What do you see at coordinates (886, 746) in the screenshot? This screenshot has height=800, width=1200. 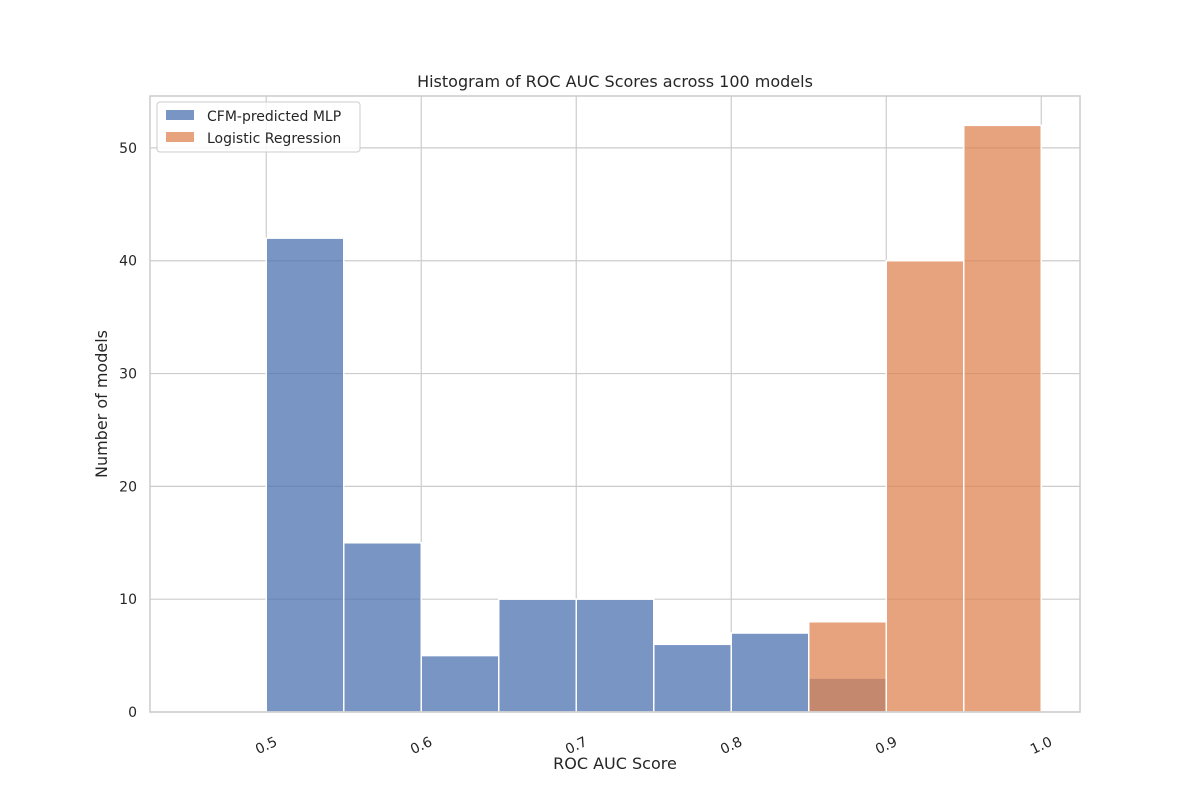 I see `x-tick-label: 0.9` at bounding box center [886, 746].